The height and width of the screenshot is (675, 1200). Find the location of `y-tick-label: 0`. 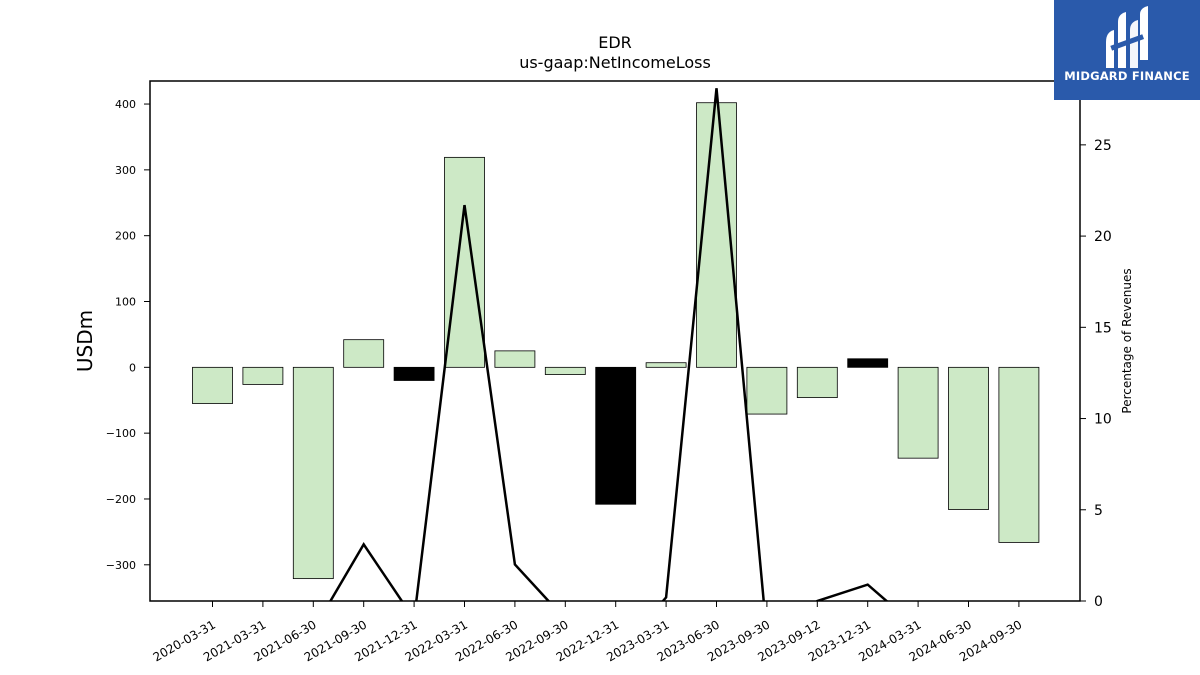

y-tick-label: 0 is located at coordinates (132, 367).